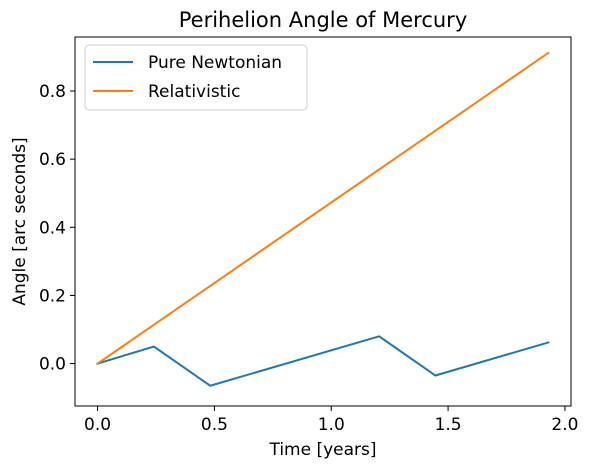 Image resolution: width=591 pixels, height=473 pixels. I want to click on legend: Pure Newtonian Relativistic, so click(196, 77).